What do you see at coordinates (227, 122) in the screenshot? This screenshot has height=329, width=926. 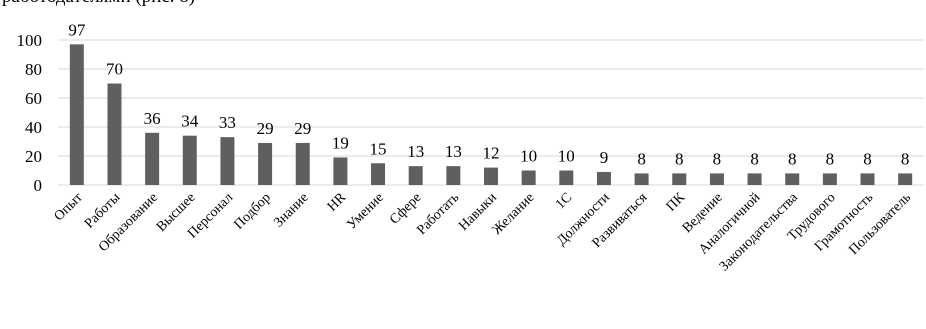 I see `data-label: 33` at bounding box center [227, 122].